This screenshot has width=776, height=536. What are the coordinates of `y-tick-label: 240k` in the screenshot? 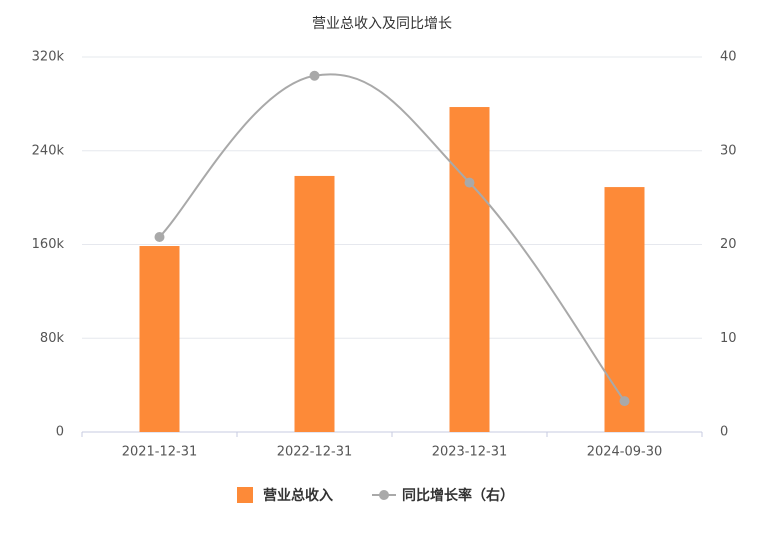 It's located at (48, 150).